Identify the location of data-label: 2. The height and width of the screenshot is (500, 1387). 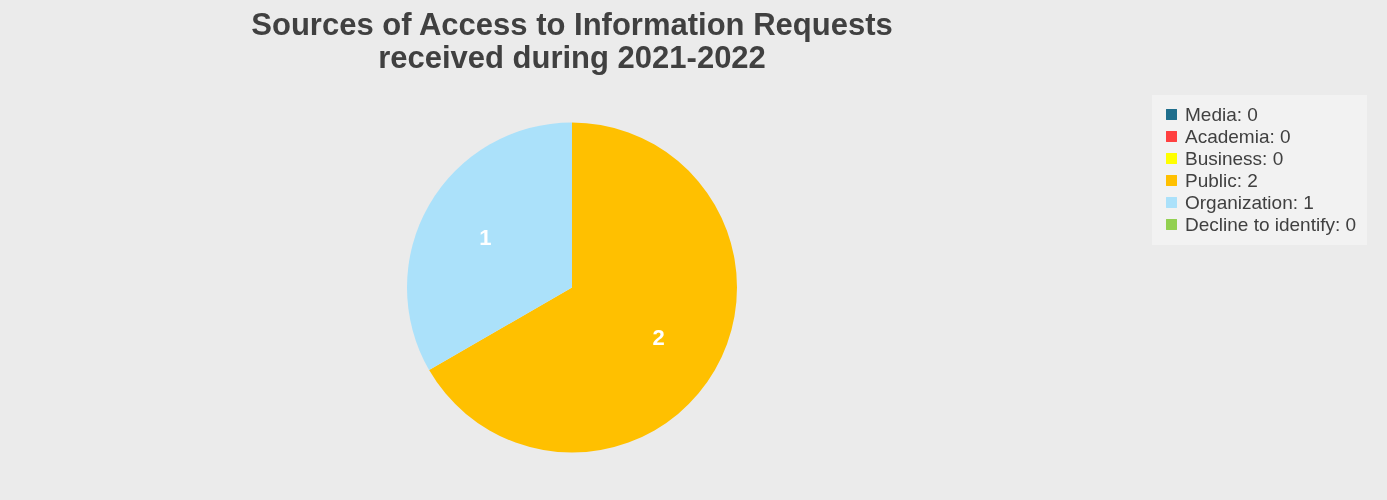
(658, 337).